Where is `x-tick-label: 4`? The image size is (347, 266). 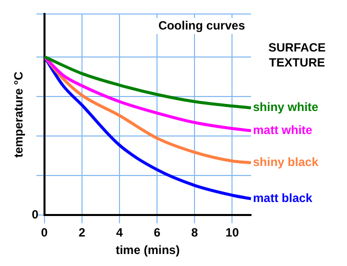 x-tick-label: 4 is located at coordinates (120, 233).